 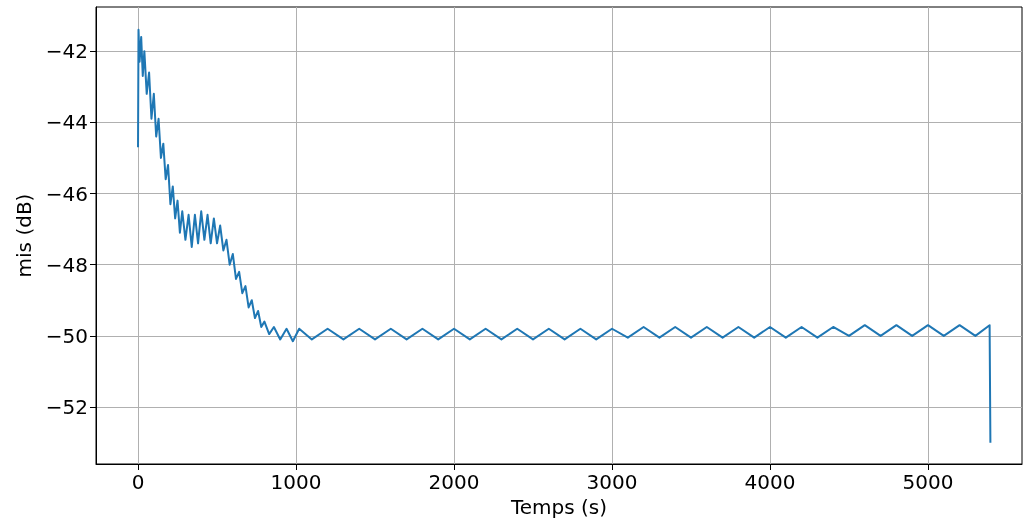 I want to click on x-tick-label: 4000, so click(x=770, y=482).